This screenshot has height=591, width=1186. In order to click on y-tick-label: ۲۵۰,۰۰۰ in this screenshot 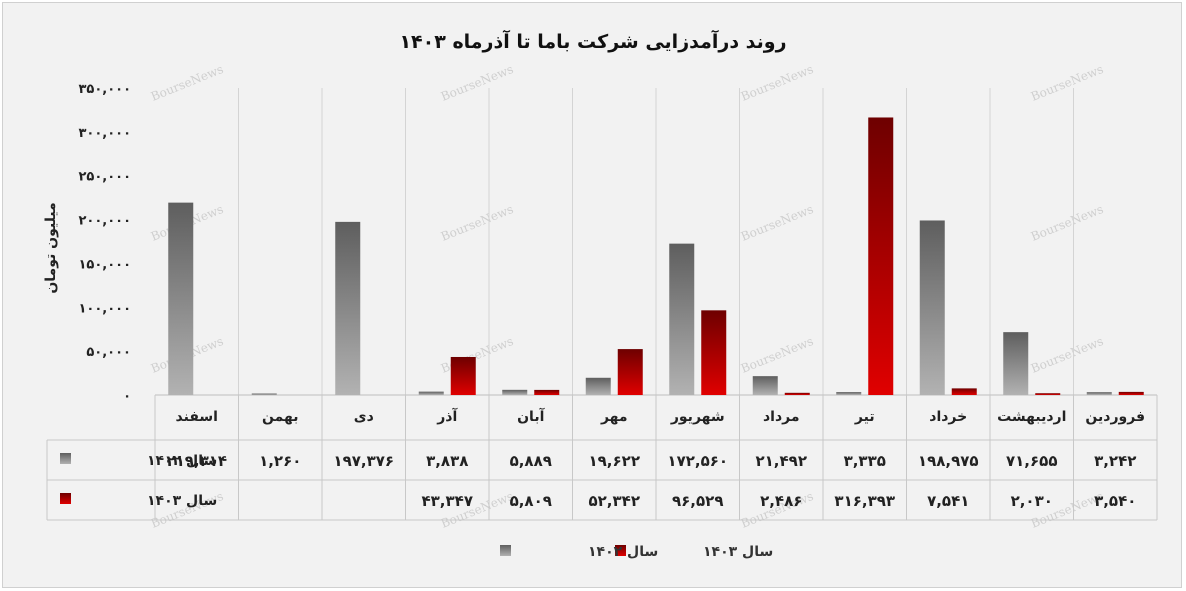, I will do `click(104, 177)`.